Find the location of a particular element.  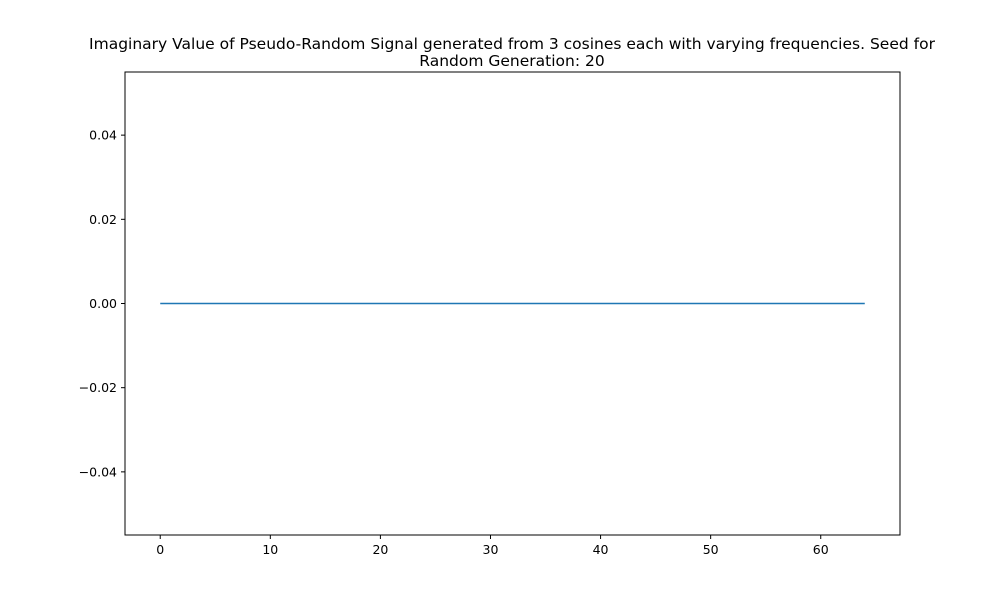

x-tick-label-3: 30 is located at coordinates (491, 549).